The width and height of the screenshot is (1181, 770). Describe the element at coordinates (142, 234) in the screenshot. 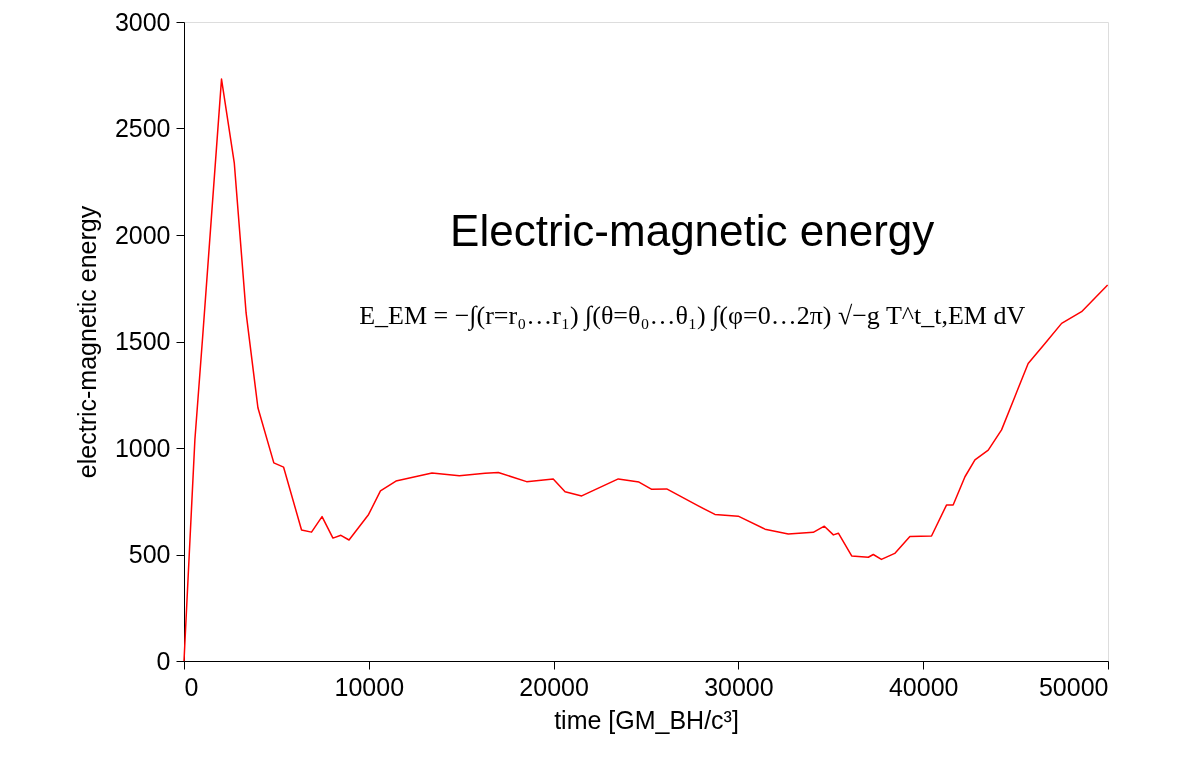

I see `y-tick-label: 2000` at that location.